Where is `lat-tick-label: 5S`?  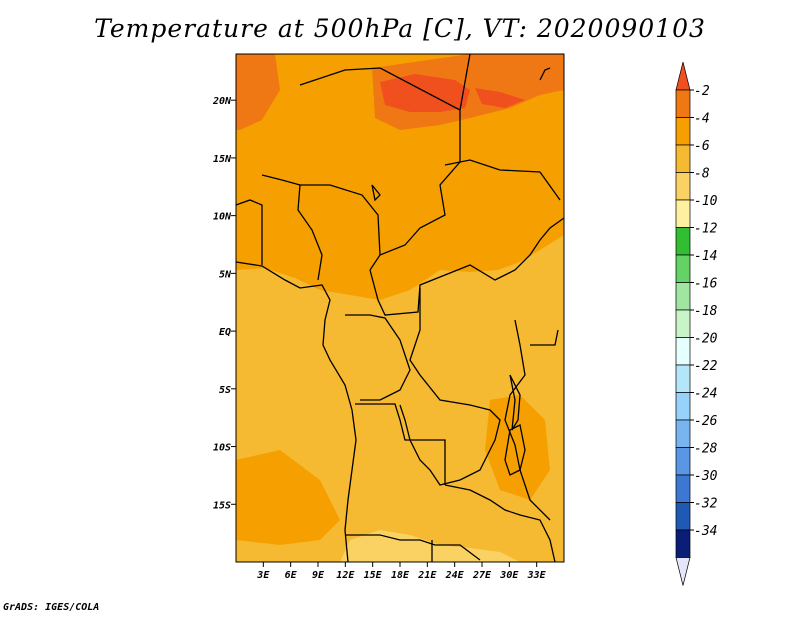 lat-tick-label: 5S is located at coordinates (225, 390).